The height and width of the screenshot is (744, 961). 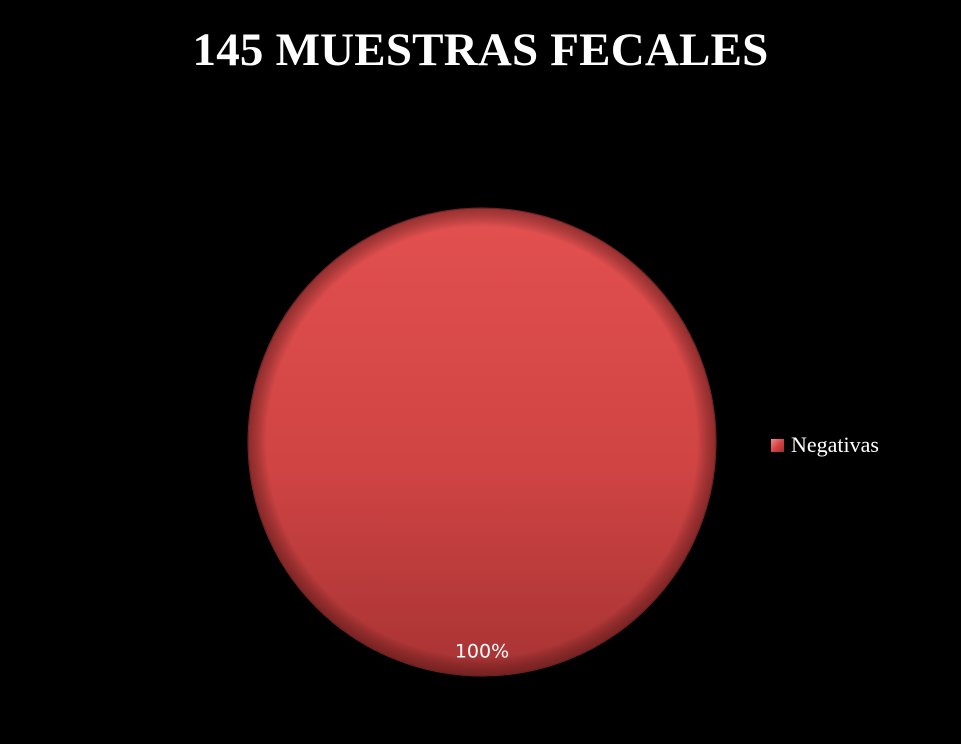 What do you see at coordinates (777, 445) in the screenshot?
I see `legend-swatch` at bounding box center [777, 445].